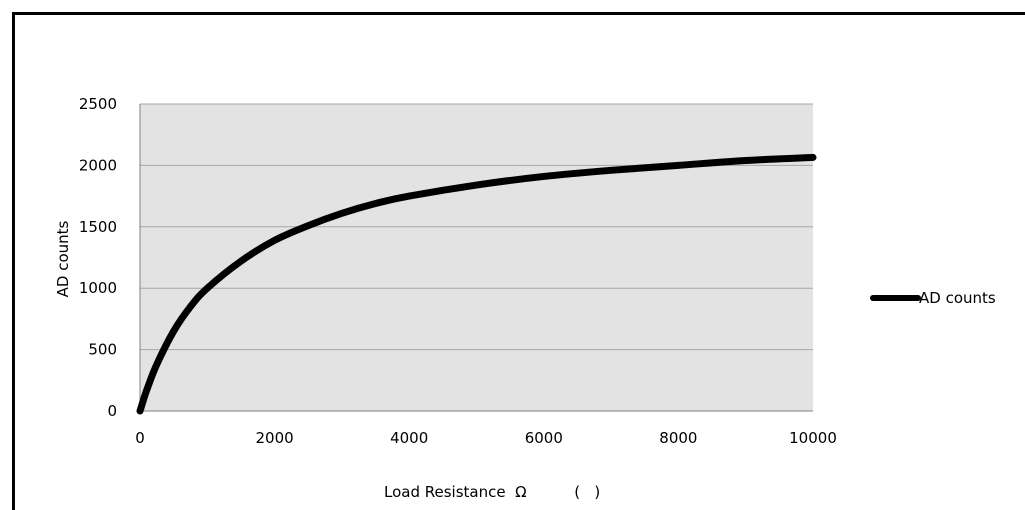 The height and width of the screenshot is (510, 1025). Describe the element at coordinates (112, 411) in the screenshot. I see `y-tick-label: 0` at that location.